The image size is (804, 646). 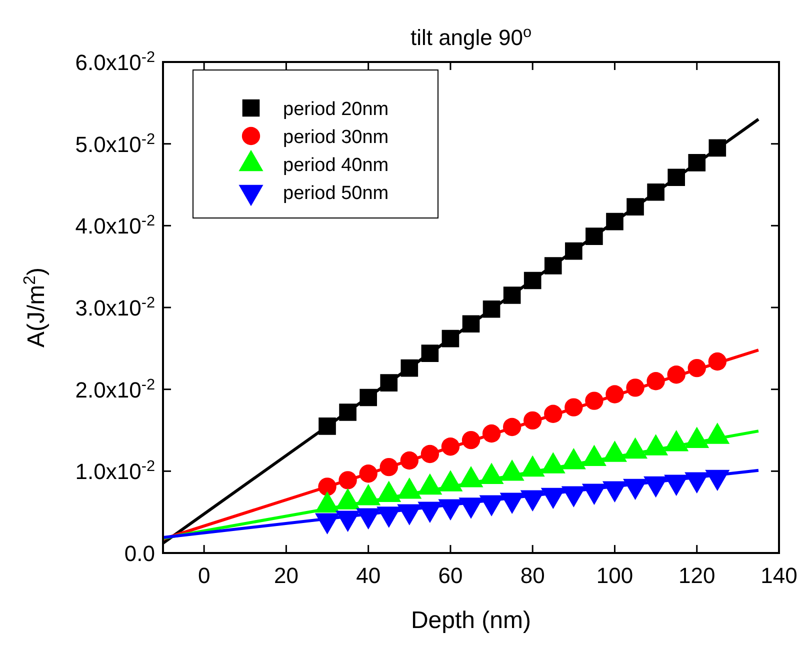 I want to click on x-axis-title: Depth (nm), so click(x=471, y=620).